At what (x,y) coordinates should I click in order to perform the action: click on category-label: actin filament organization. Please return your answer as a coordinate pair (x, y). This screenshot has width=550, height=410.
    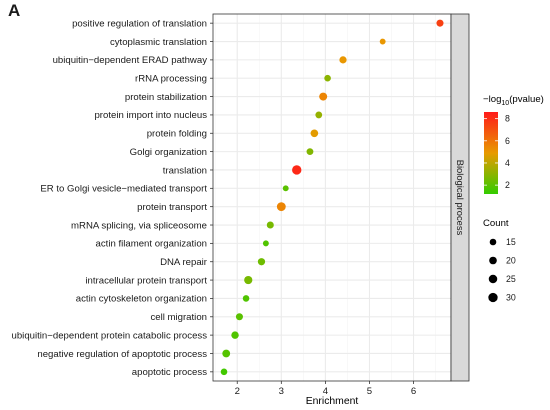
    Looking at the image, I should click on (151, 244).